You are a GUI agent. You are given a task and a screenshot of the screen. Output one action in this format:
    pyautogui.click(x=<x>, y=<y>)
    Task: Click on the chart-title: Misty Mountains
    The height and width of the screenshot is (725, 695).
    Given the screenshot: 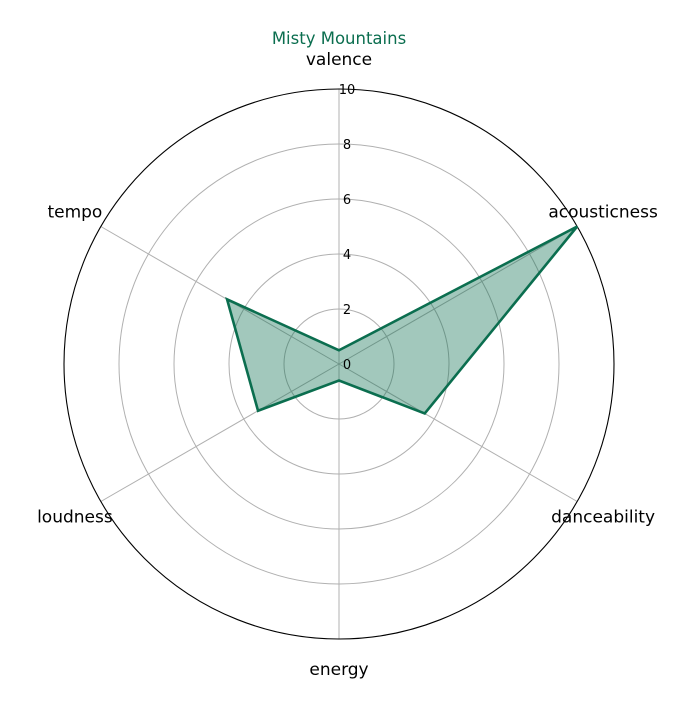 What is the action you would take?
    pyautogui.click(x=339, y=38)
    